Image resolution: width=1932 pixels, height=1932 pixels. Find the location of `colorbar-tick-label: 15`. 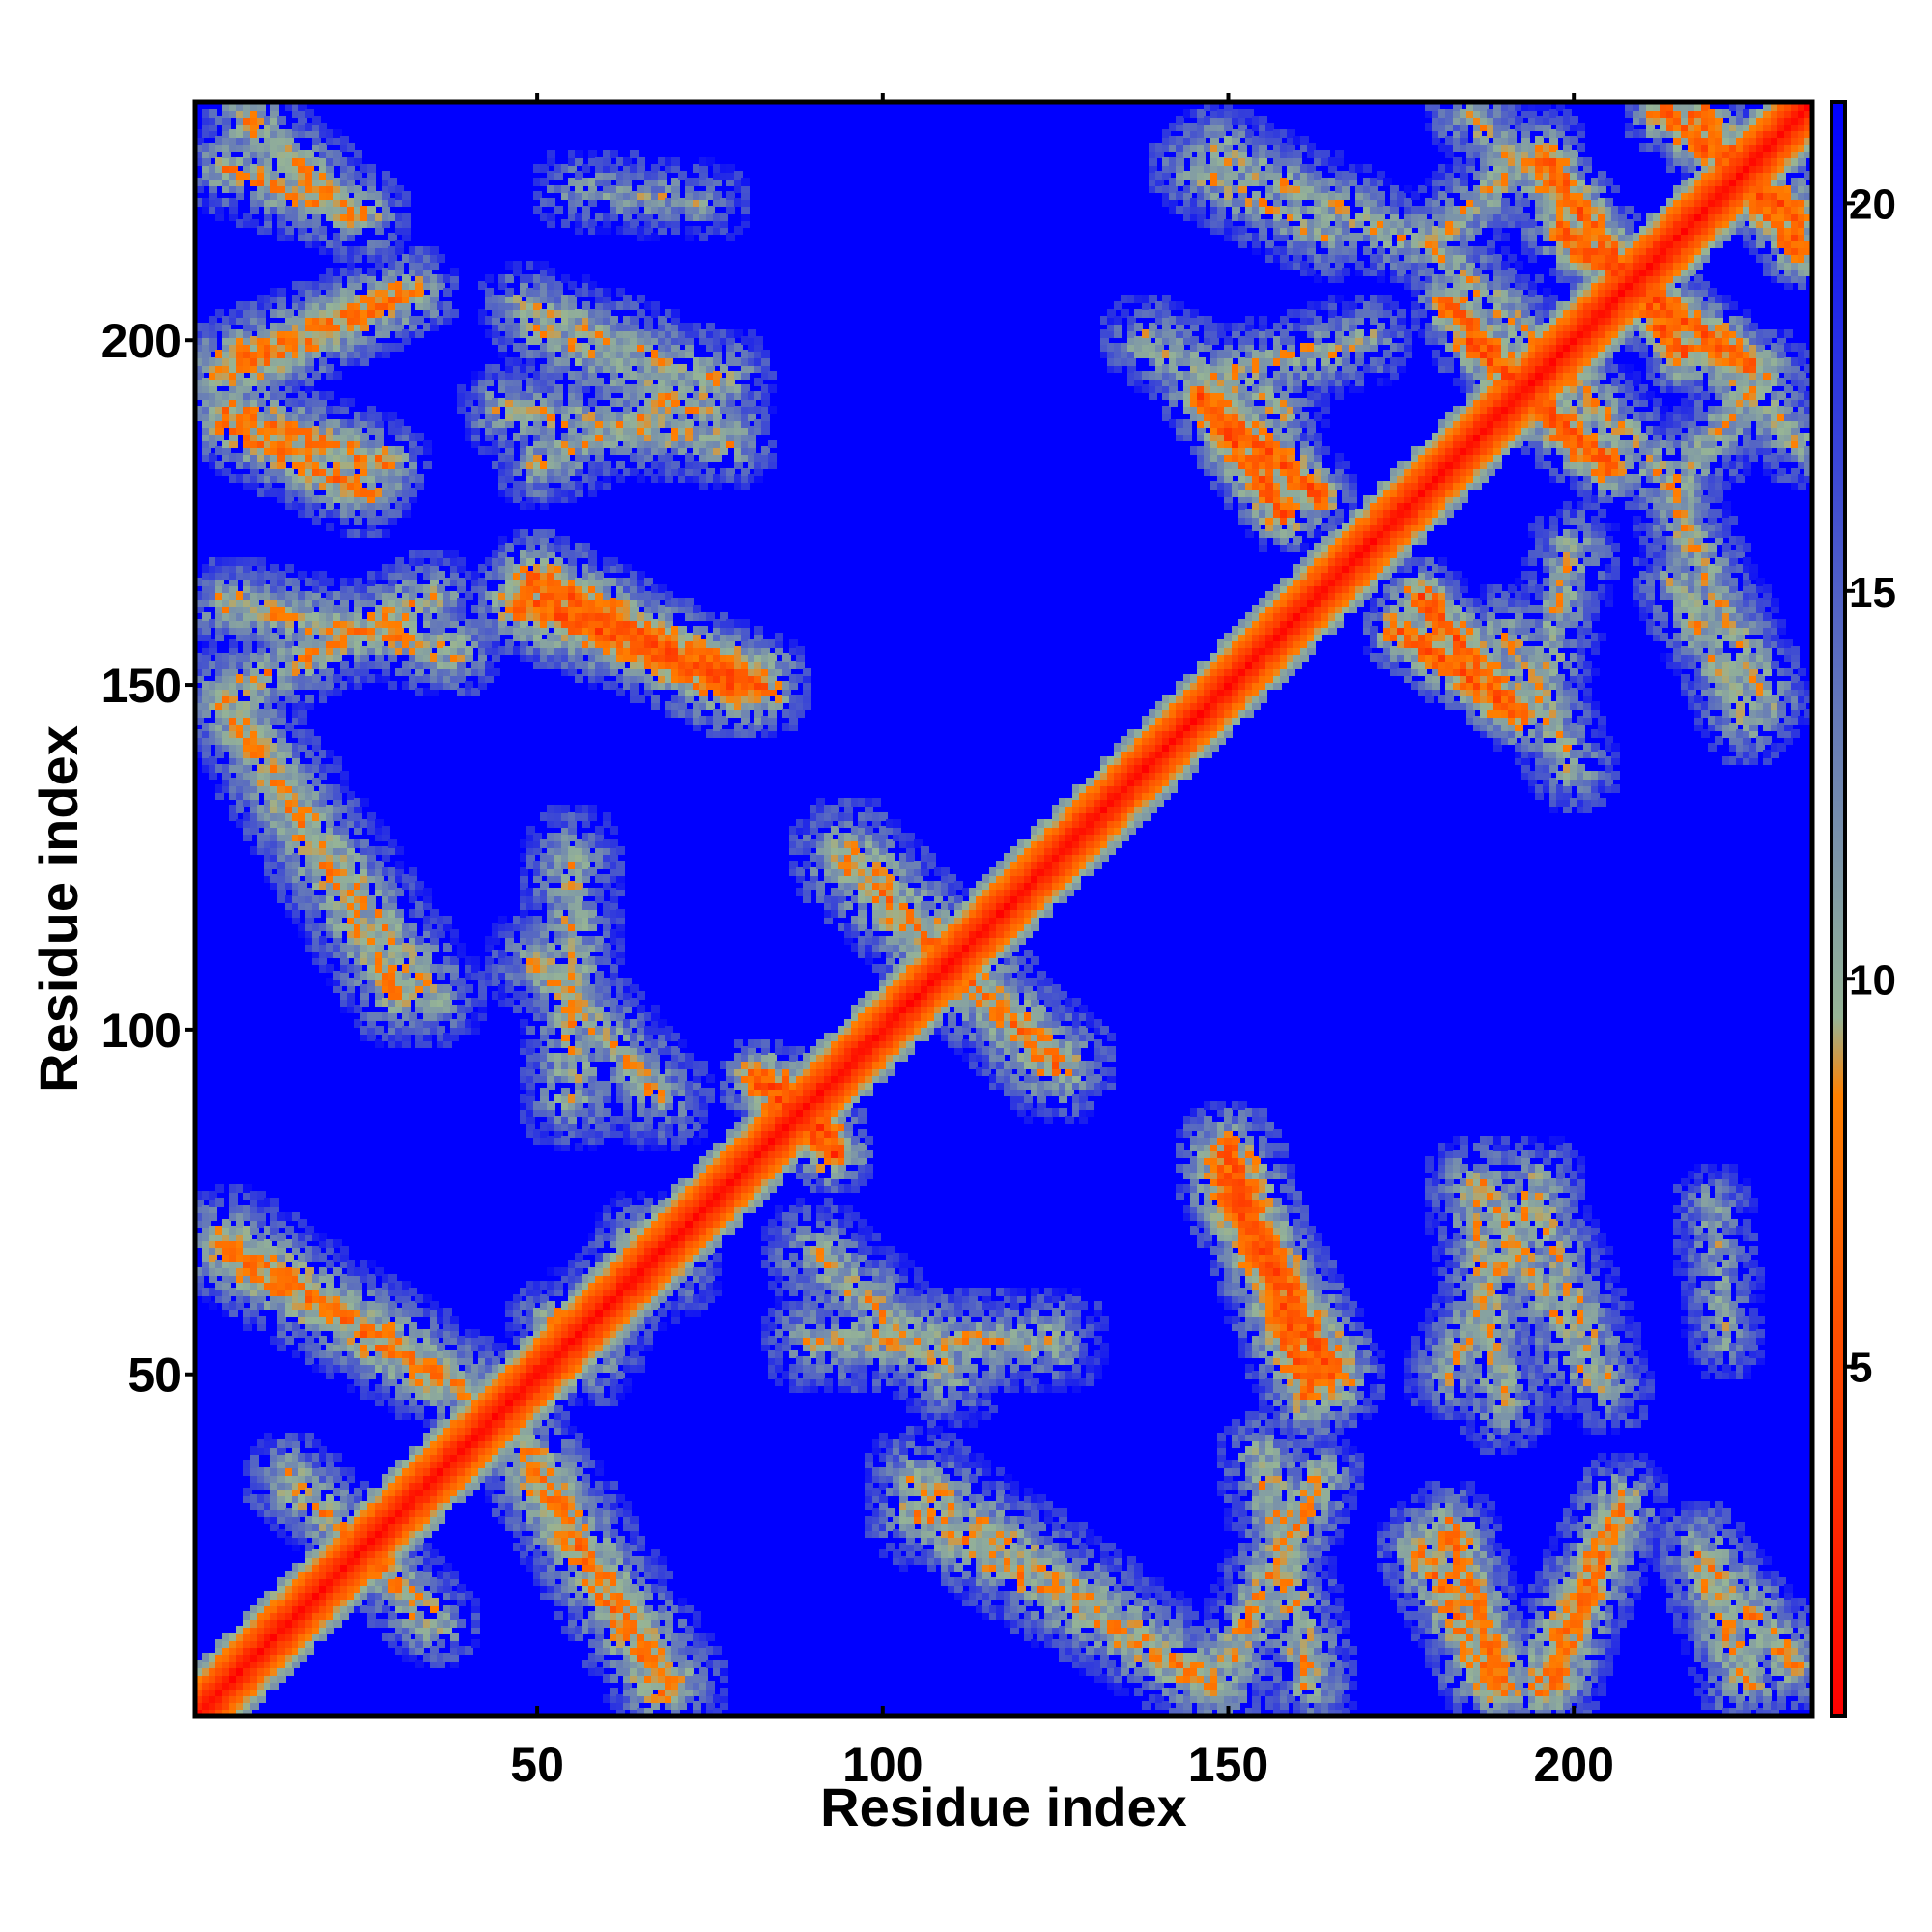

colorbar-tick-label: 15 is located at coordinates (1872, 592).